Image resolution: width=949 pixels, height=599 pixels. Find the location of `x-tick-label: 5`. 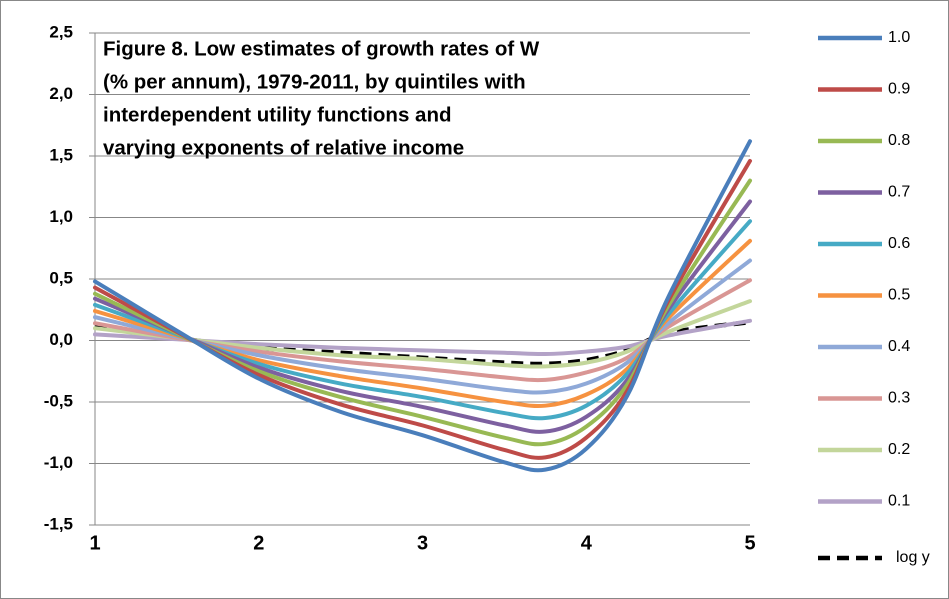

x-tick-label: 5 is located at coordinates (749, 543).